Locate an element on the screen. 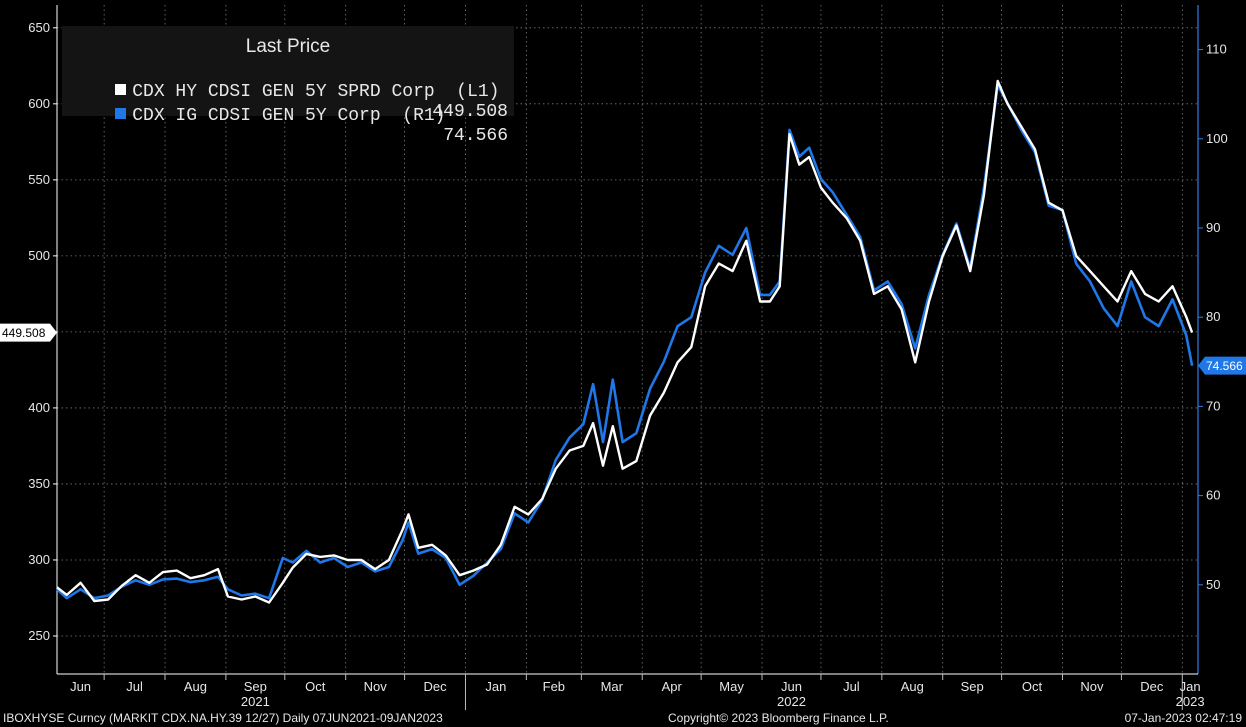 The width and height of the screenshot is (1246, 727). x-axis-month-label: Feb is located at coordinates (554, 686).